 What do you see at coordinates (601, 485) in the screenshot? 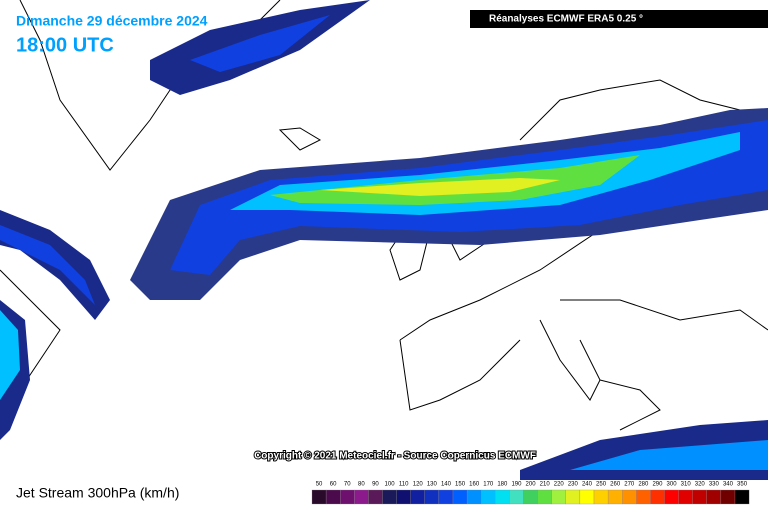
I see `level-label: 250` at bounding box center [601, 485].